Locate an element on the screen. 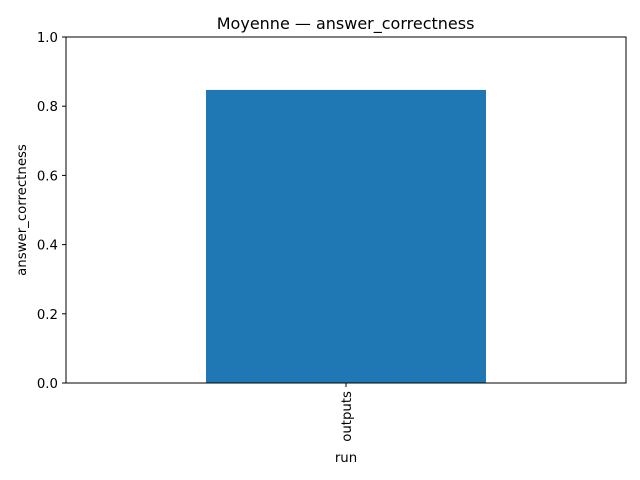  y-tick-label: 0.8 is located at coordinates (47, 107).